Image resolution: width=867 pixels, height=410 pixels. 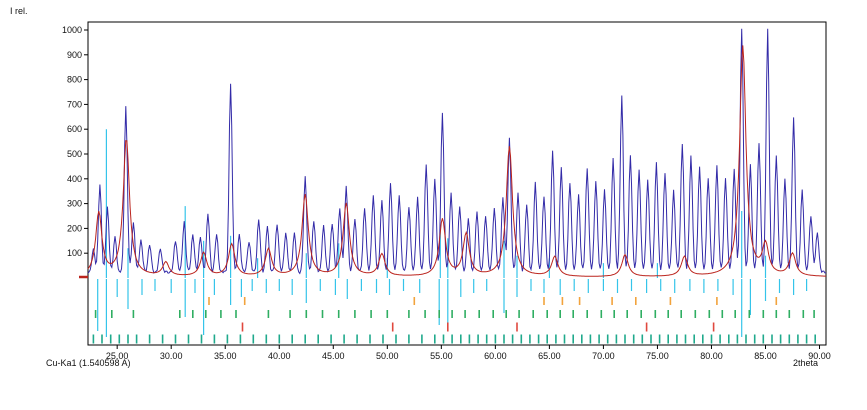 What do you see at coordinates (74, 154) in the screenshot?
I see `svg-text: 500` at bounding box center [74, 154].